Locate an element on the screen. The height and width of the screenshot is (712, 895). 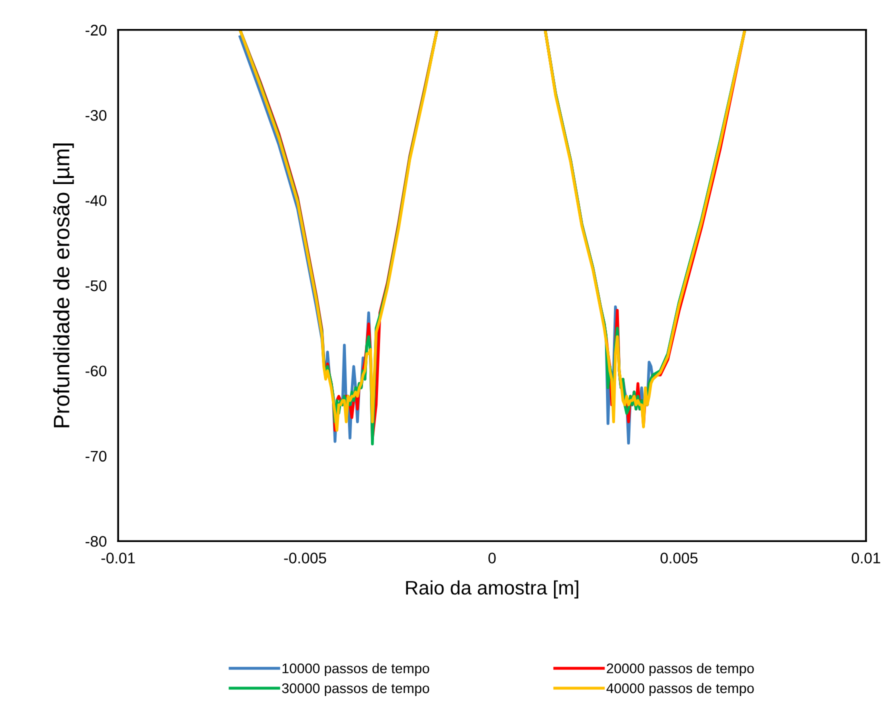
y-tick-label: -50 is located at coordinates (96, 286).